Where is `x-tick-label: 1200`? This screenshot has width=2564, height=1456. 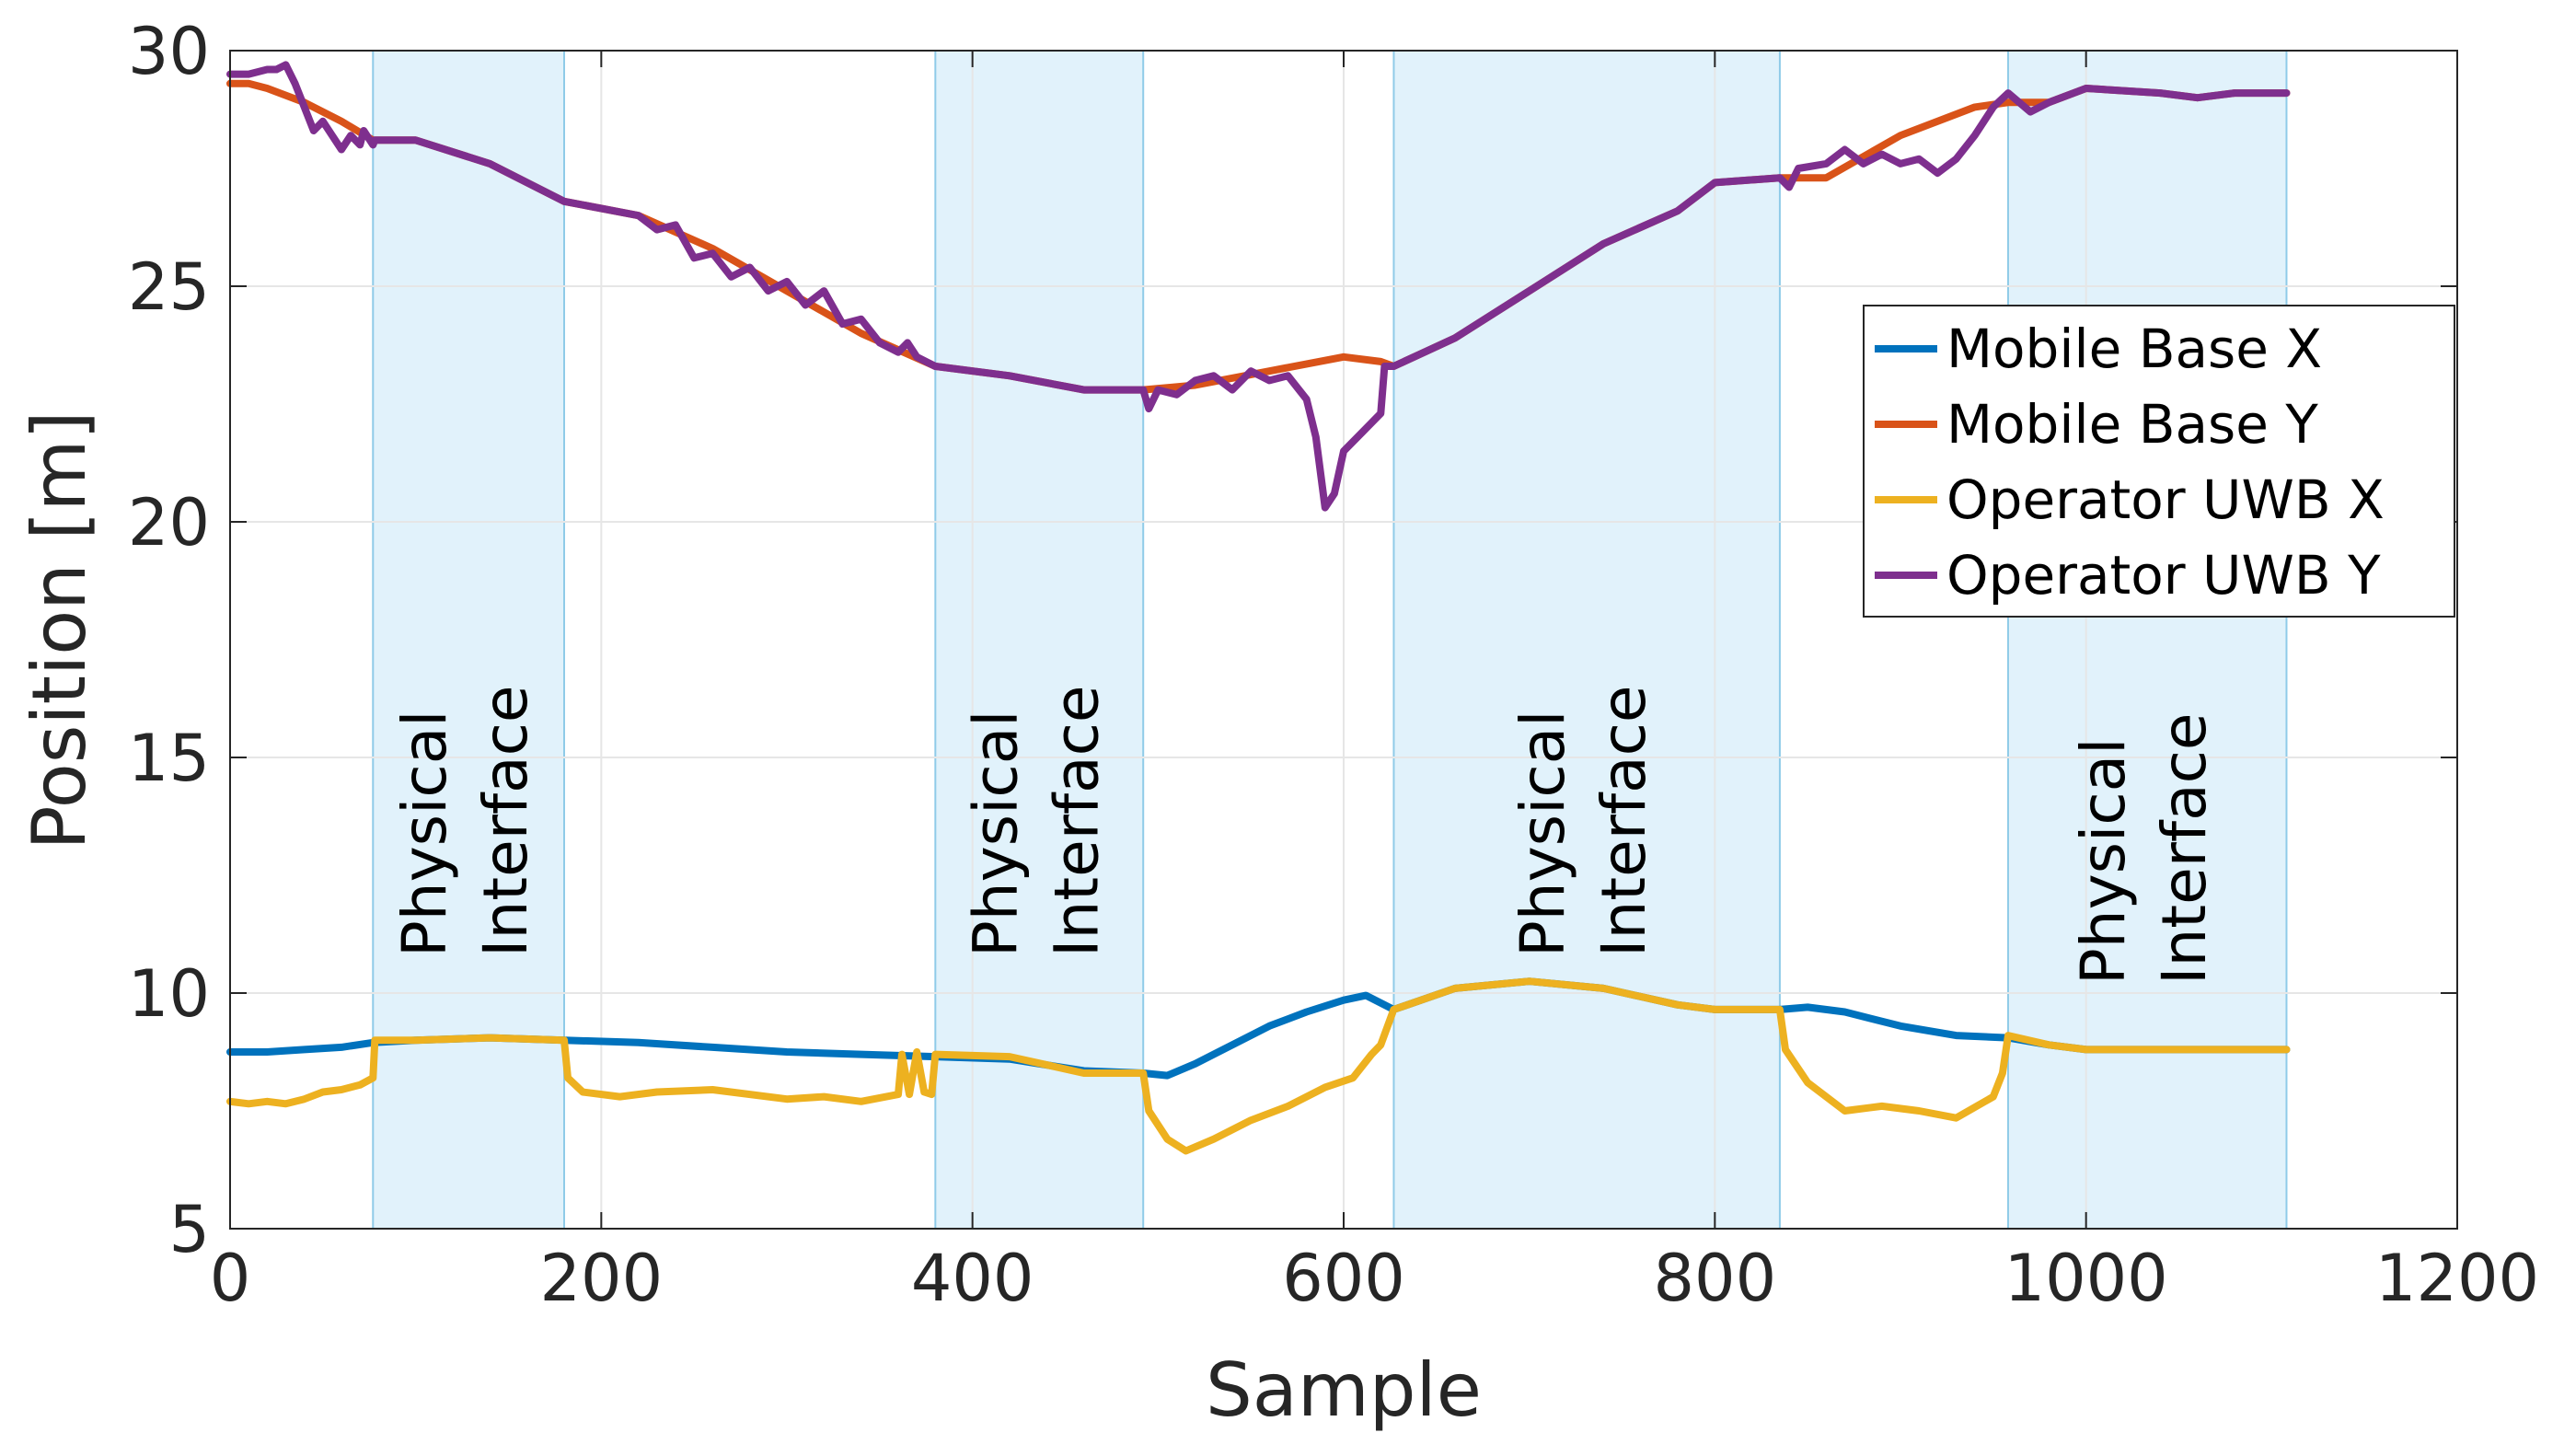
x-tick-label: 1200 is located at coordinates (2457, 1278).